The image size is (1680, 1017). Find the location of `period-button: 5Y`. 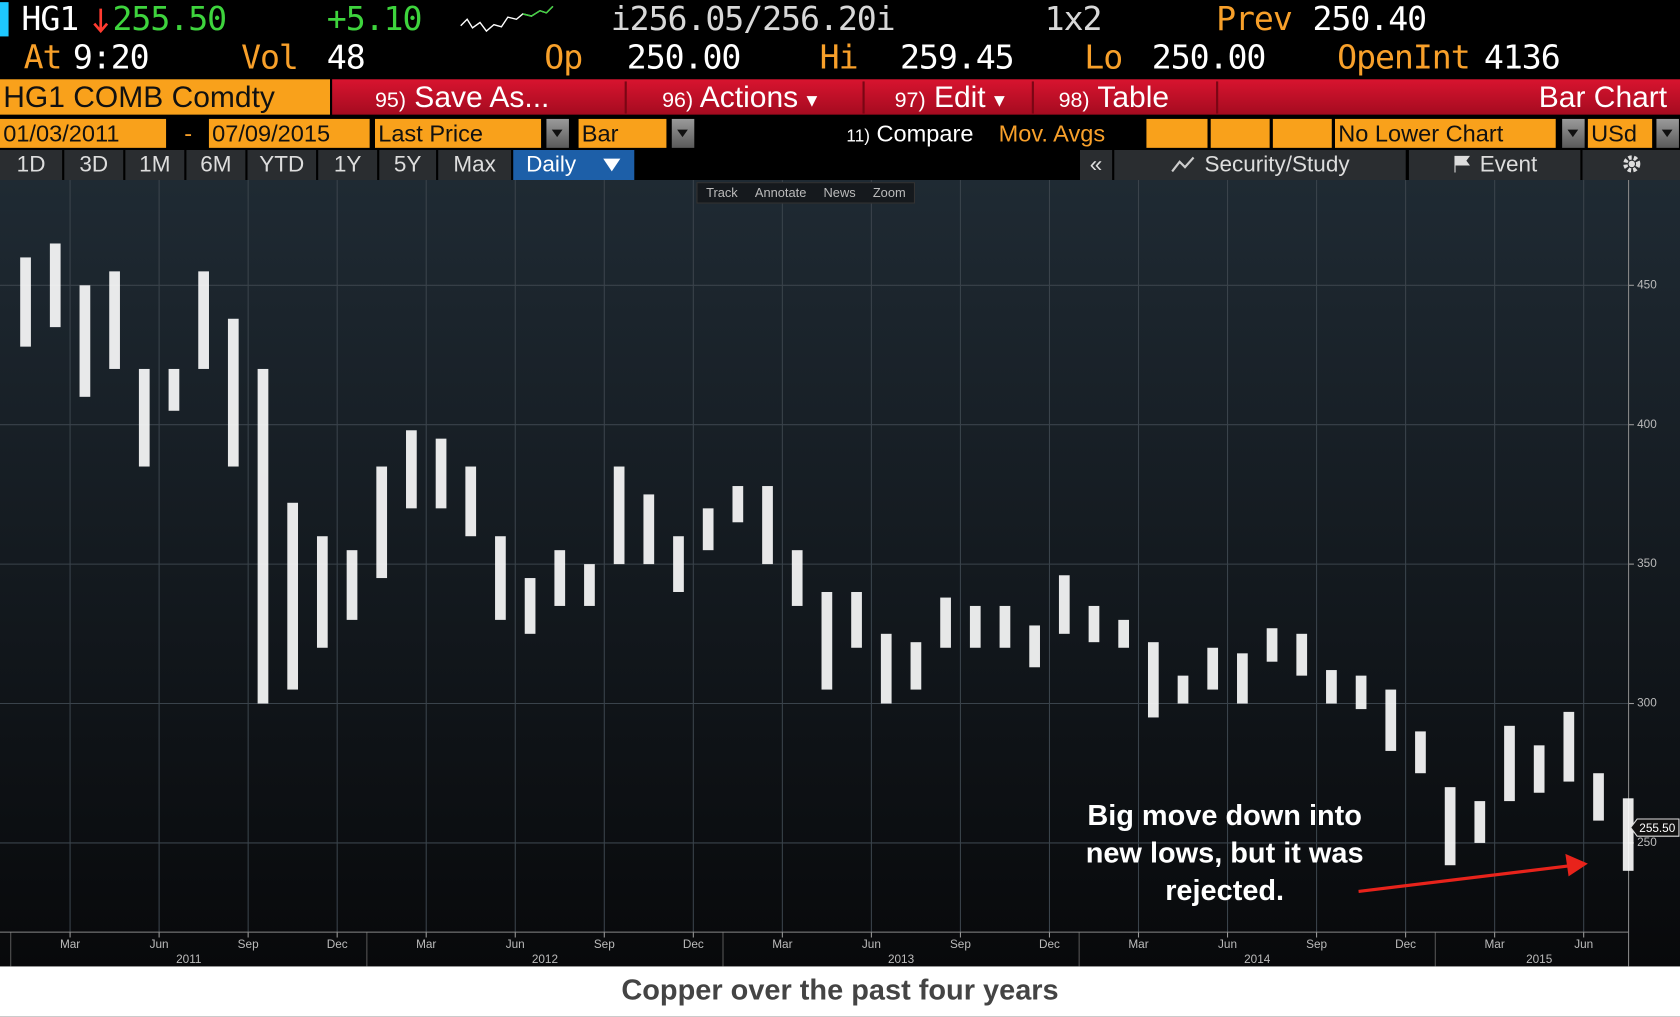

period-button: 5Y is located at coordinates (408, 165).